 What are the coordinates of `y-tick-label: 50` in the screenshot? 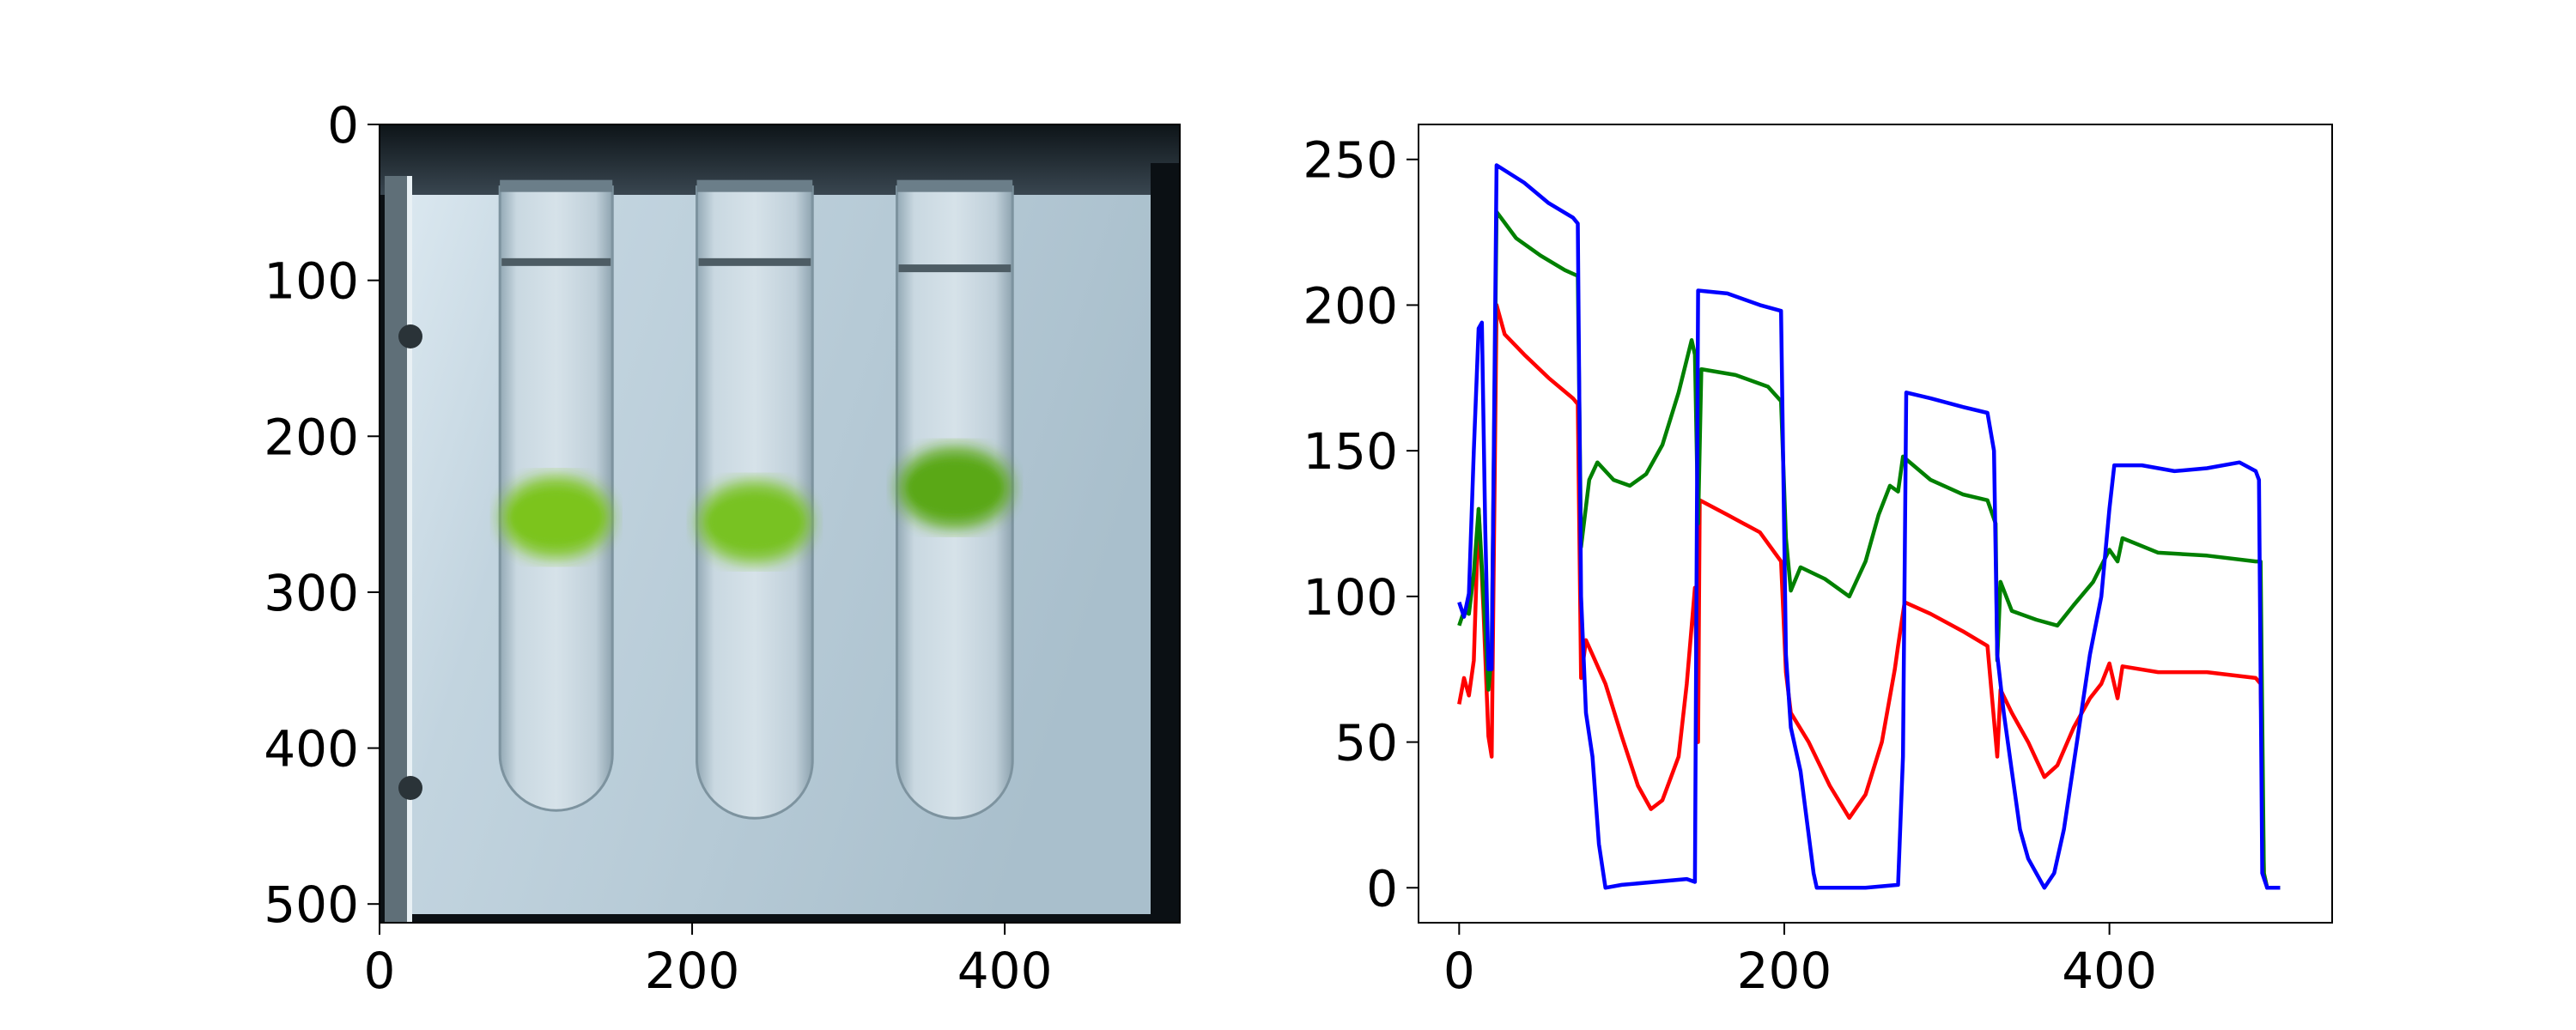 It's located at (1366, 743).